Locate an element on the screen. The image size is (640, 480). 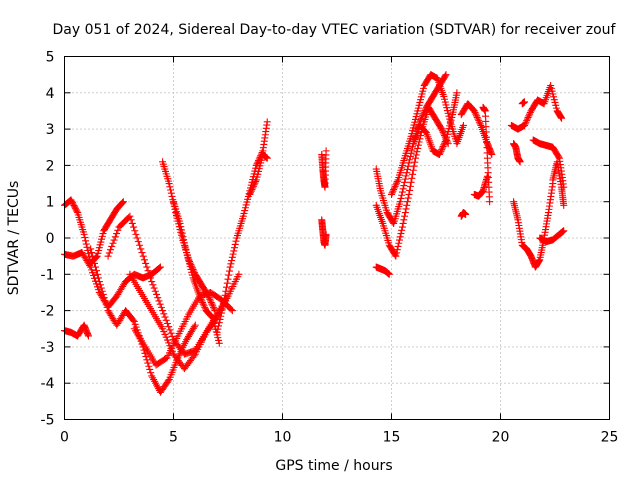
y-tick-label: 4 is located at coordinates (50, 94).